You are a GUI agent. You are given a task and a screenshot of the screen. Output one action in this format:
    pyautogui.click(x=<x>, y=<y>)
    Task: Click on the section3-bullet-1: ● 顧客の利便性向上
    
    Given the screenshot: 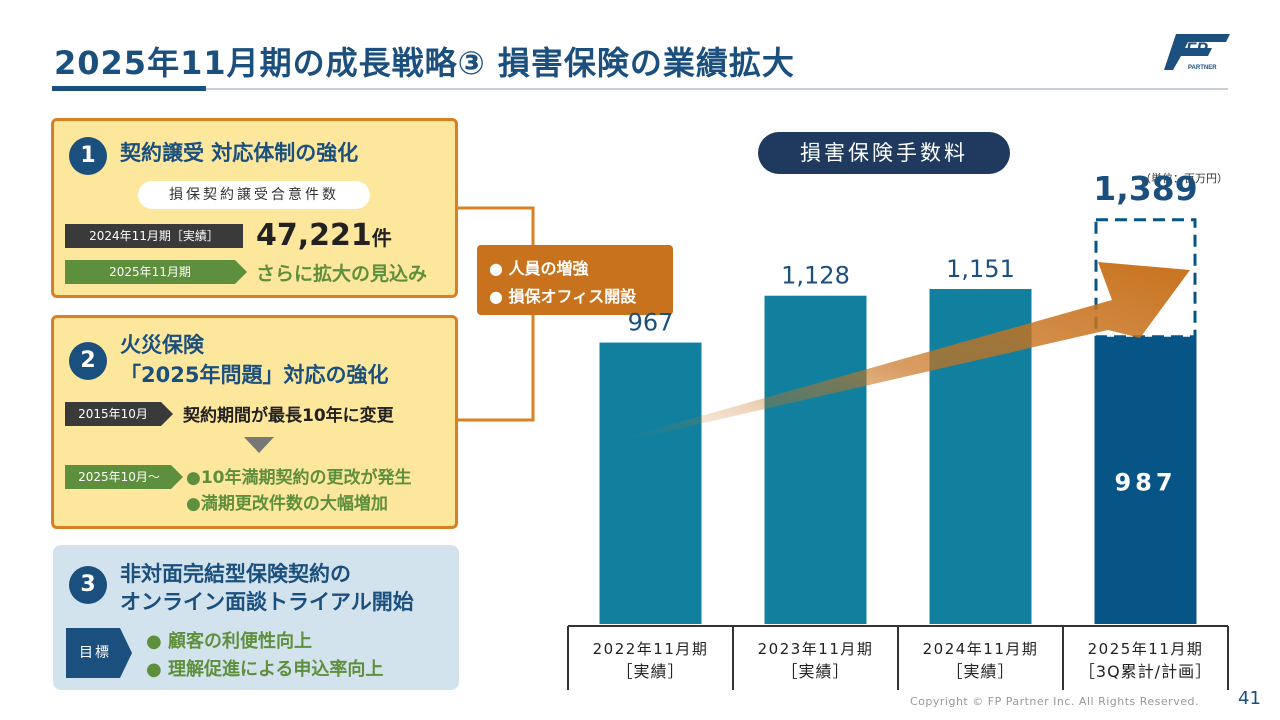 What is the action you would take?
    pyautogui.click(x=229, y=641)
    